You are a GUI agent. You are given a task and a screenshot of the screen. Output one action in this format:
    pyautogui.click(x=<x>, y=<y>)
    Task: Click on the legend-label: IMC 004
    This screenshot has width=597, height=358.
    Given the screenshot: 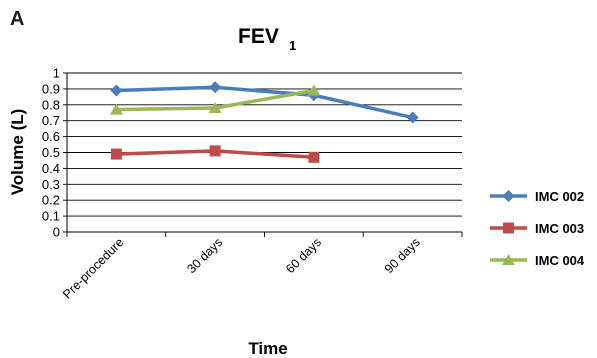 What is the action you would take?
    pyautogui.click(x=560, y=260)
    